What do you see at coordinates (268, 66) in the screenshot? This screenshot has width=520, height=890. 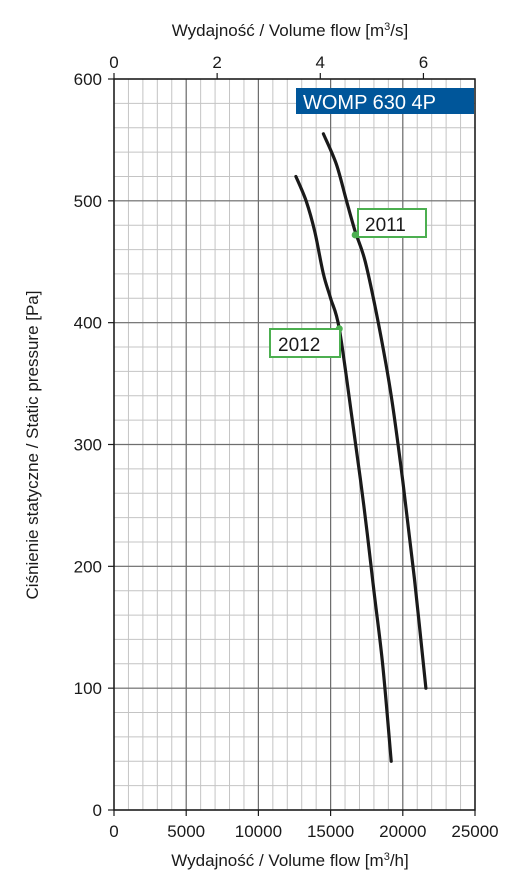 I see `top-axis-ticks: 0 2 4 6` at bounding box center [268, 66].